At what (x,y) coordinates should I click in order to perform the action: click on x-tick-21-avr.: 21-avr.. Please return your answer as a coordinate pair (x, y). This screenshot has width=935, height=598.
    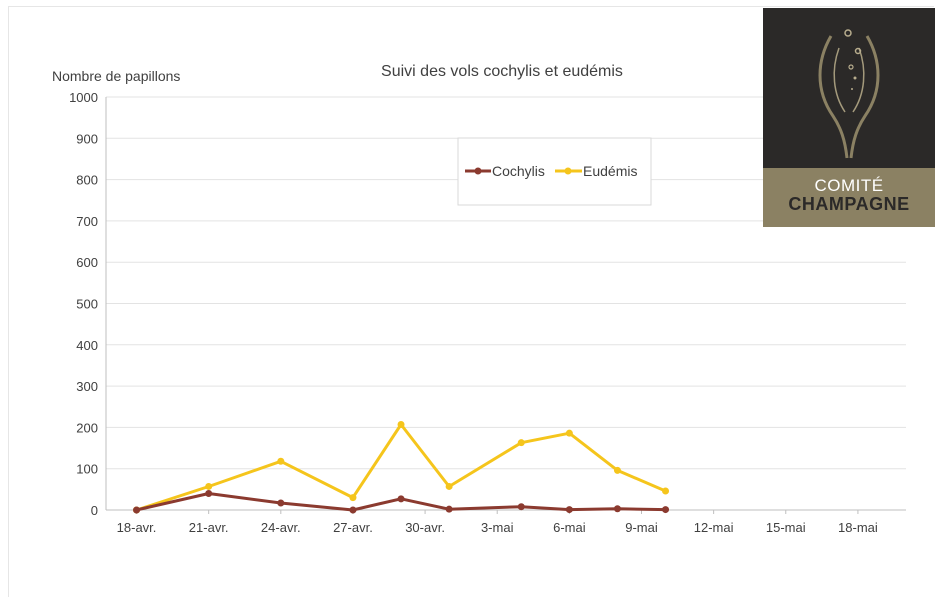
    Looking at the image, I should click on (209, 527).